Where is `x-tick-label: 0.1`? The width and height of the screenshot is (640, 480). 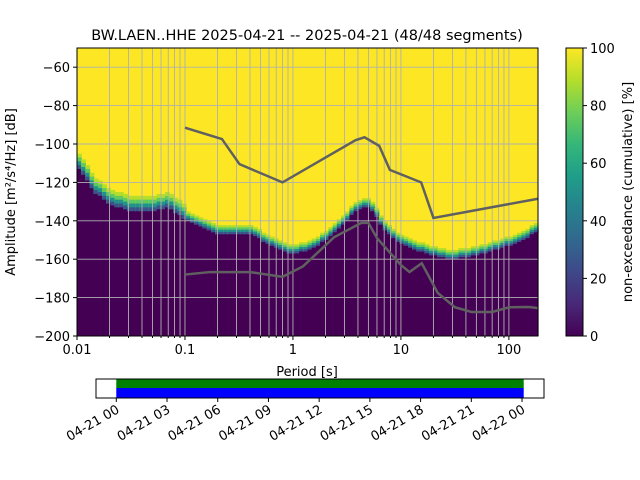
x-tick-label: 0.1 is located at coordinates (185, 350).